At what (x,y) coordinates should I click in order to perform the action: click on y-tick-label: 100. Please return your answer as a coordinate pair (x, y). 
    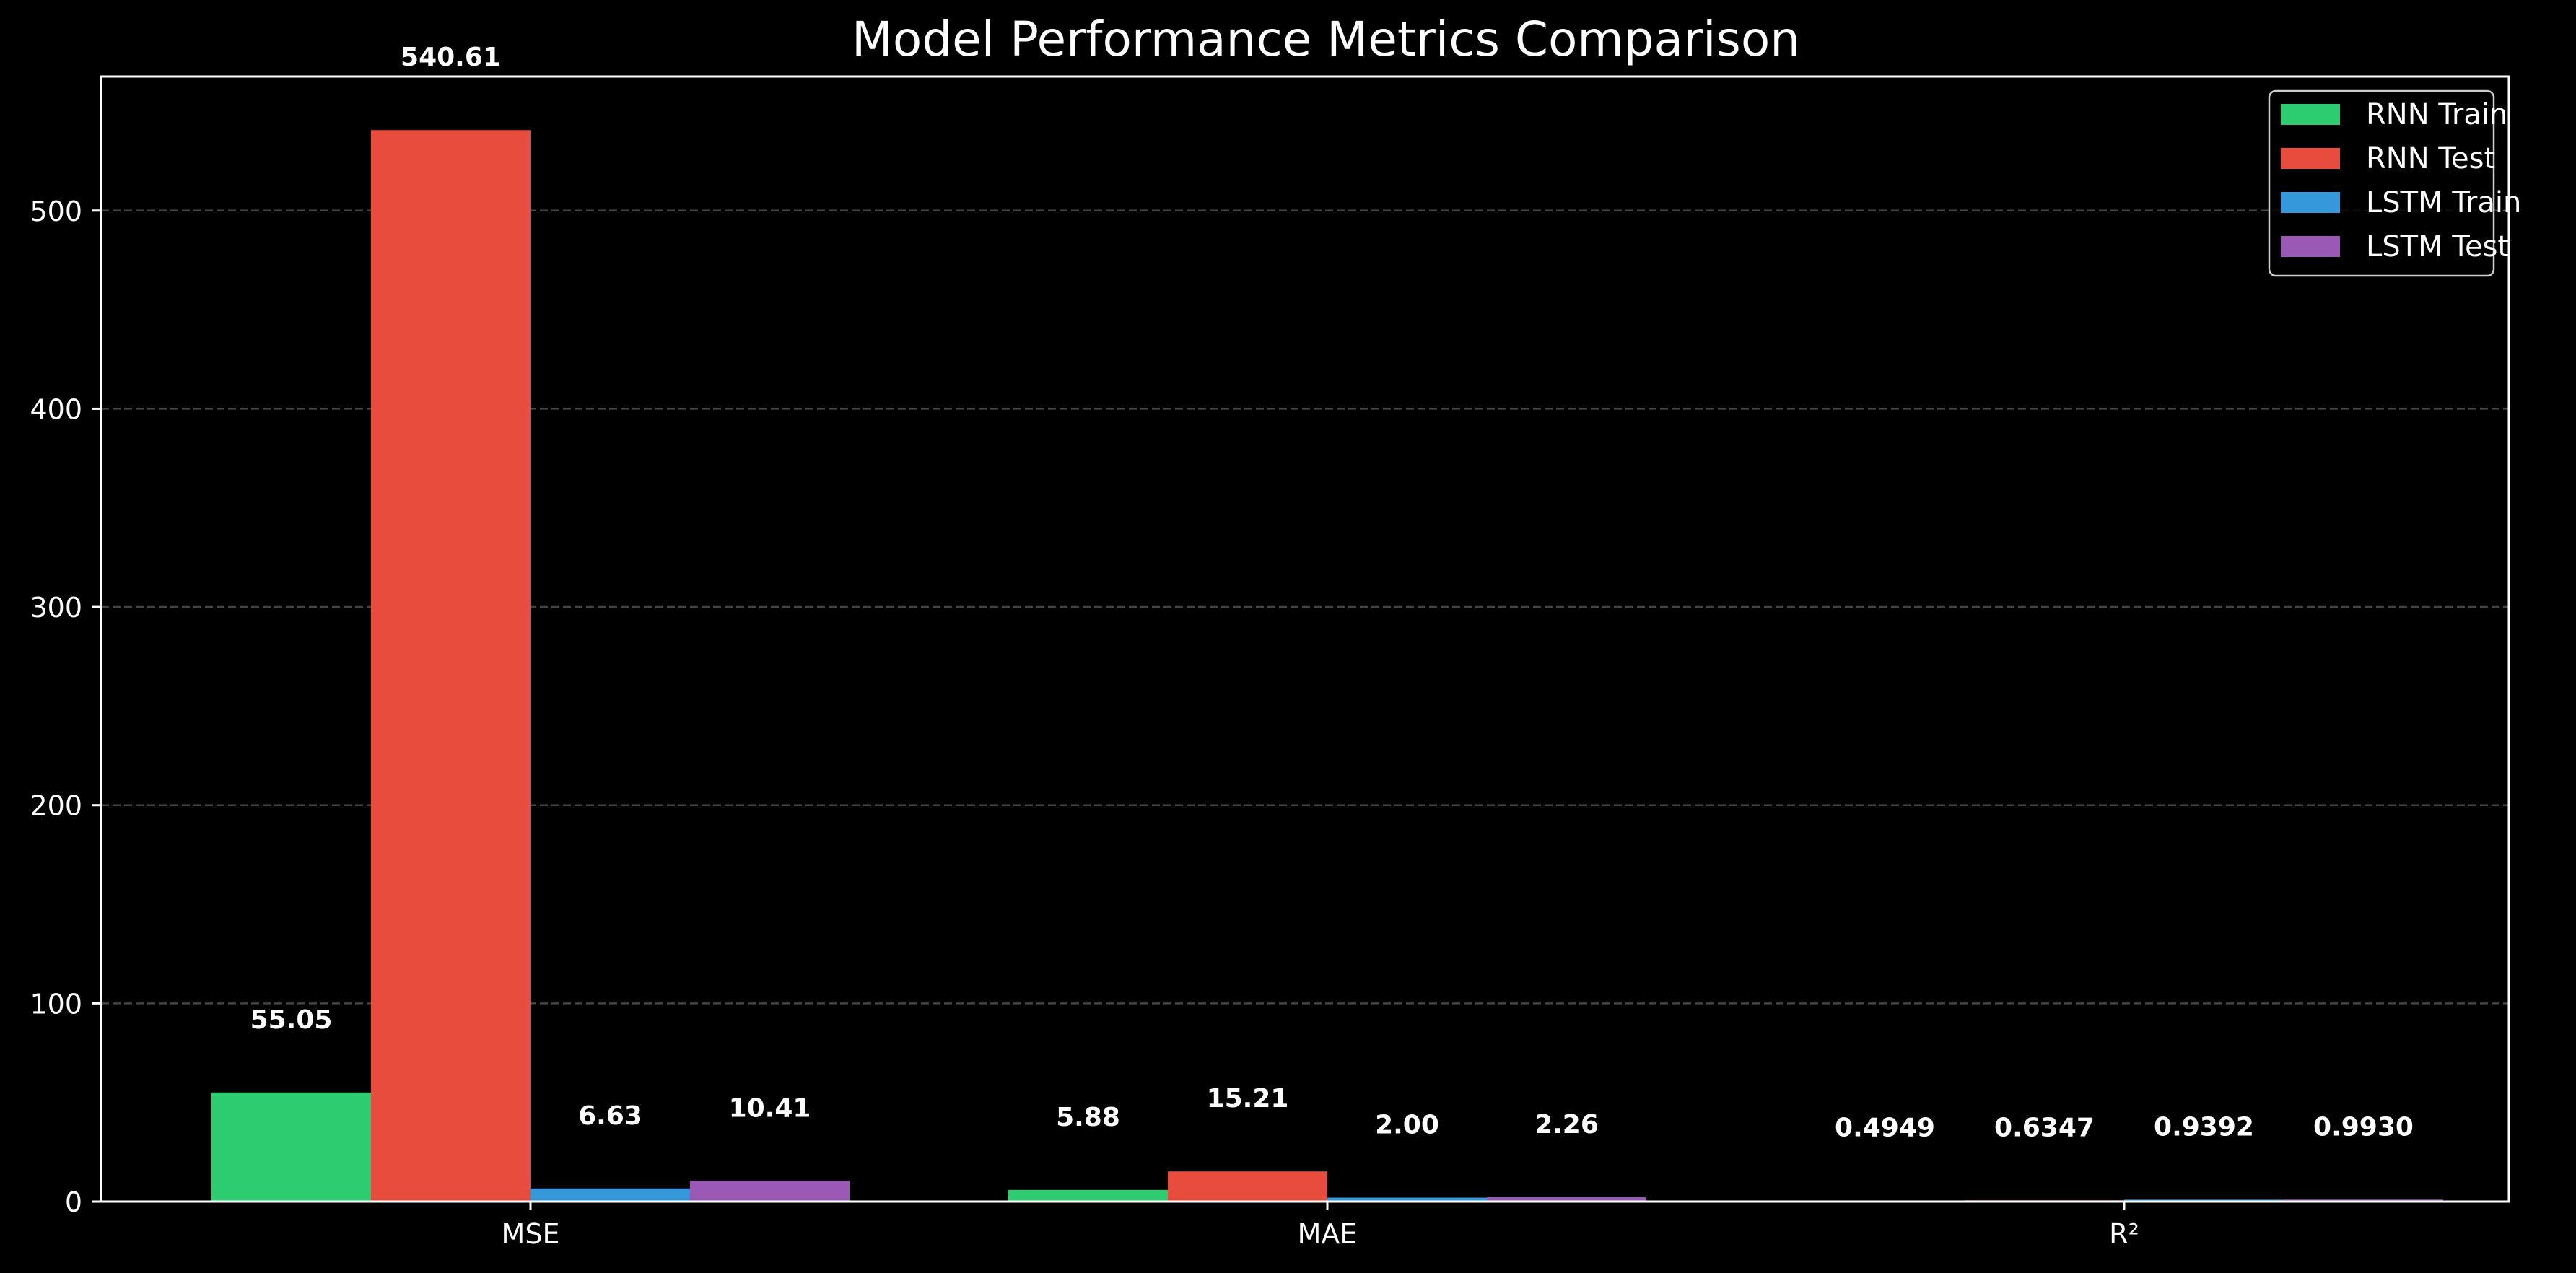
    Looking at the image, I should click on (56, 1004).